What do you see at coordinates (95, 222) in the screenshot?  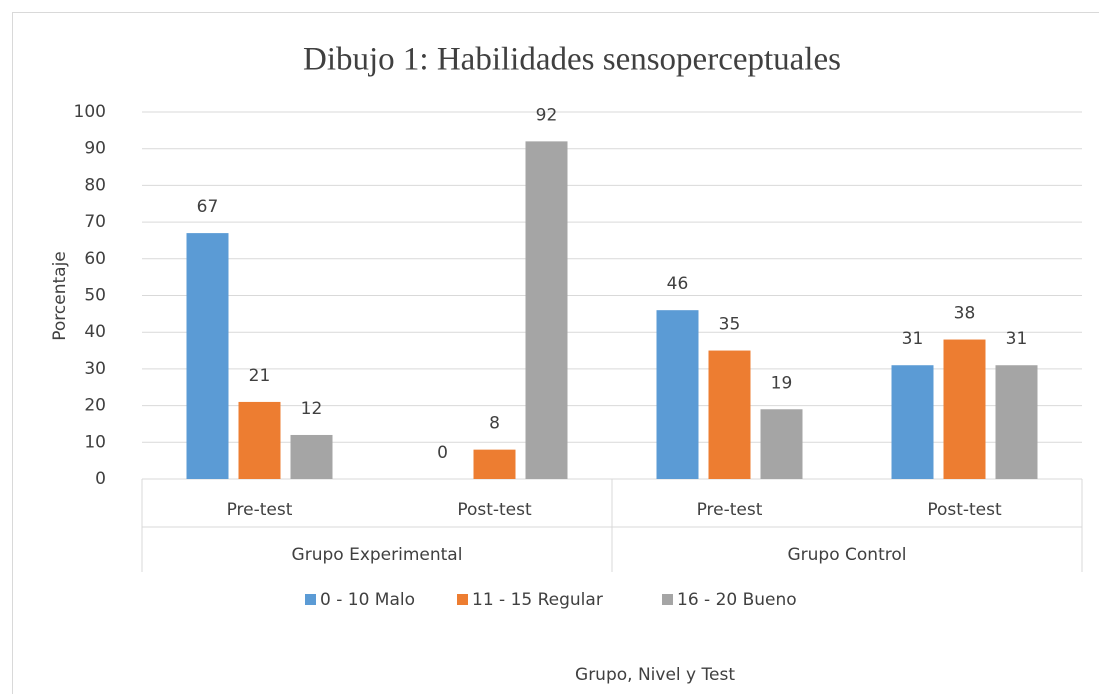 I see `y-tick-label: 70` at bounding box center [95, 222].